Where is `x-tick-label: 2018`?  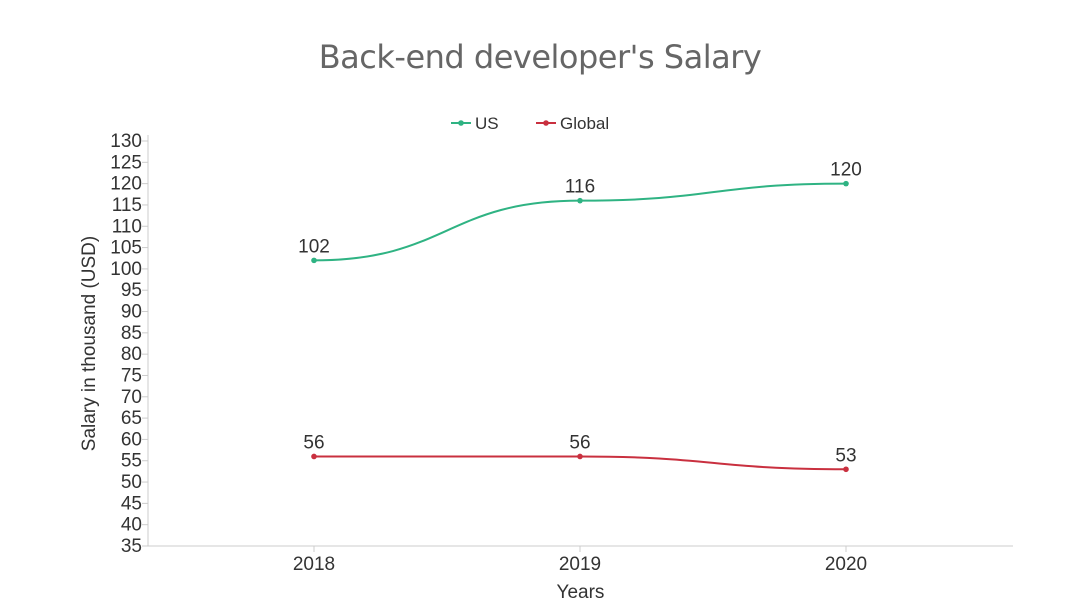 x-tick-label: 2018 is located at coordinates (314, 564).